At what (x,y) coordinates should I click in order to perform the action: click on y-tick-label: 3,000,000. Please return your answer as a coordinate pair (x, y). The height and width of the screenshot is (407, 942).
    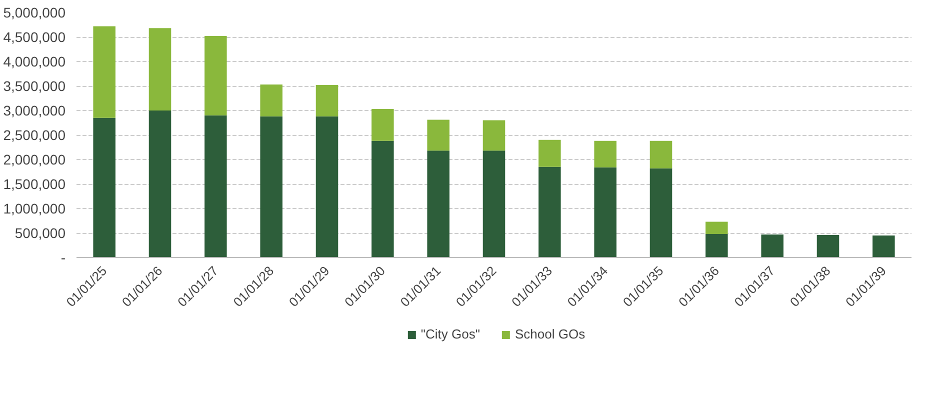
    Looking at the image, I should click on (34, 110).